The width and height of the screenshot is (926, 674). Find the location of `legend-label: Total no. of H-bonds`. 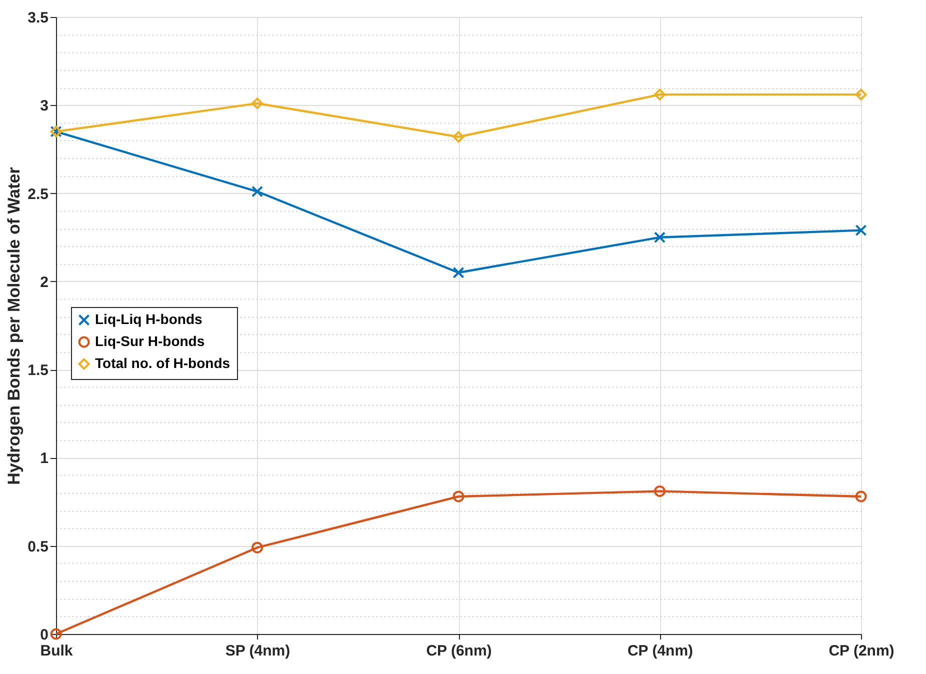

legend-label: Total no. of H-bonds is located at coordinates (162, 363).